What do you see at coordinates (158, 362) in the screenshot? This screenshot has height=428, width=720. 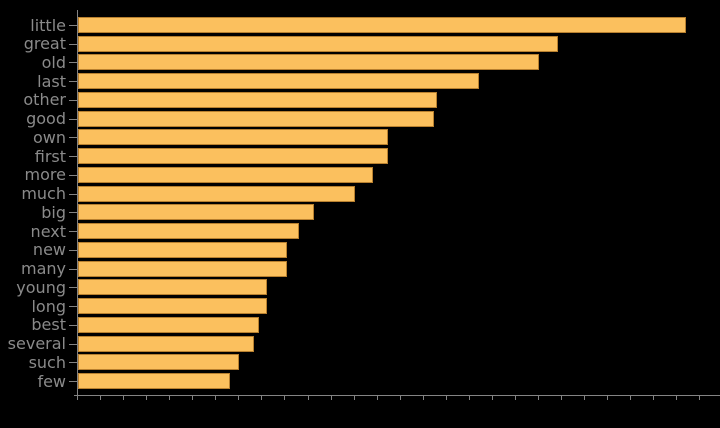 I see `bar-such` at bounding box center [158, 362].